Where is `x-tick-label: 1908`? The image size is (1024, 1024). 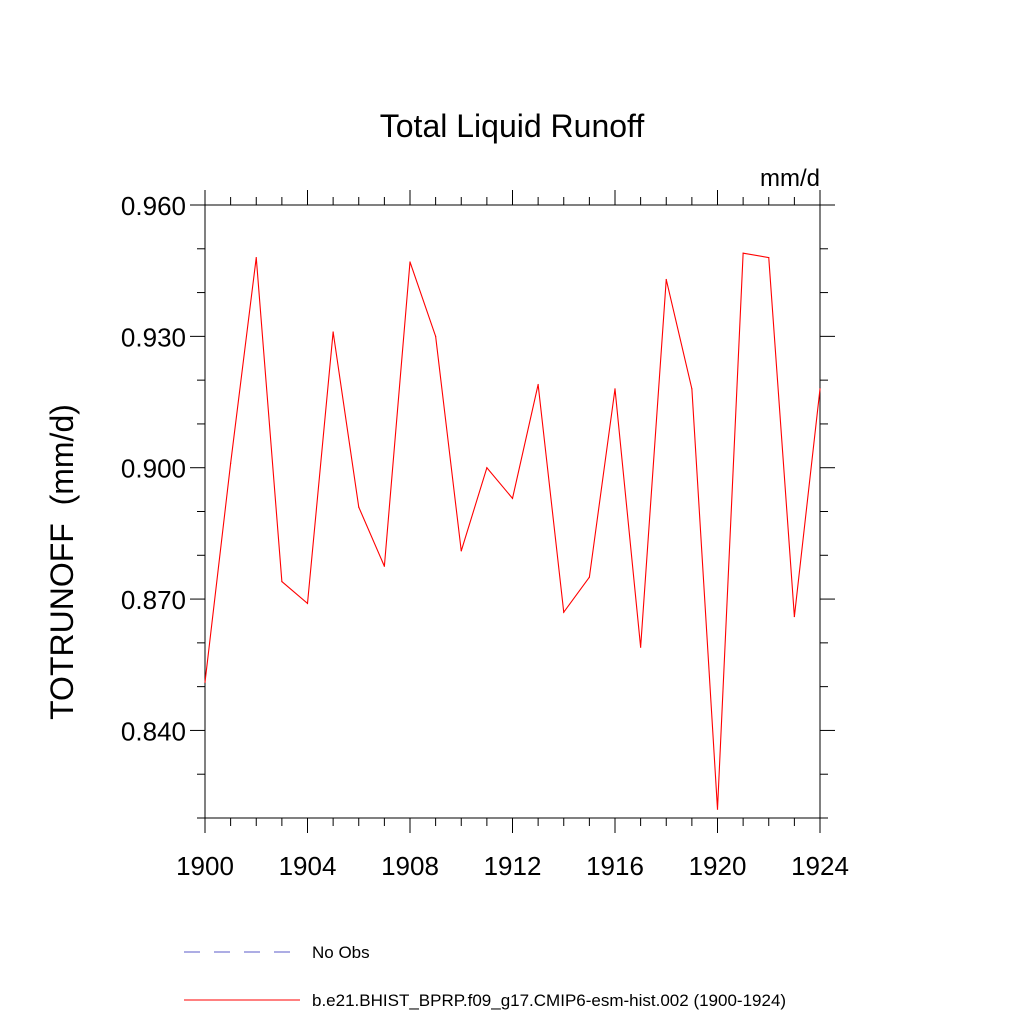
x-tick-label: 1908 is located at coordinates (410, 866).